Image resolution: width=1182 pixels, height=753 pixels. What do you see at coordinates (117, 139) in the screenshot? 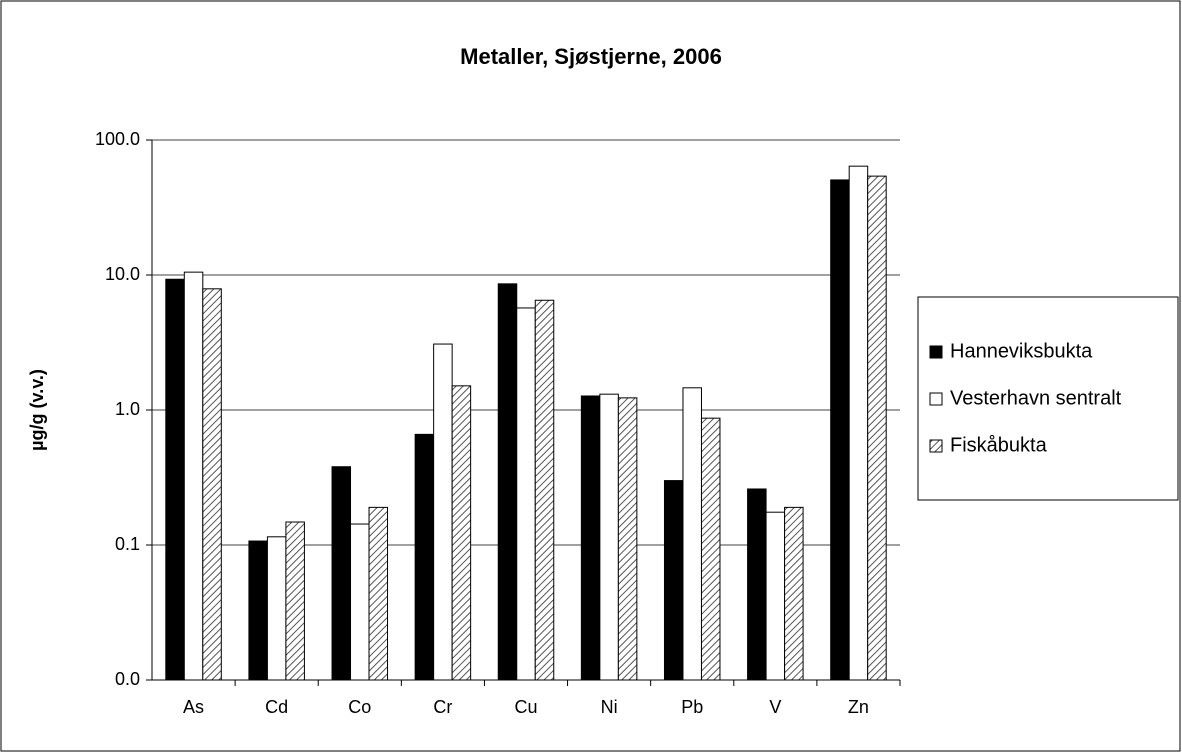
I see `y-tick-label: 100.0` at bounding box center [117, 139].